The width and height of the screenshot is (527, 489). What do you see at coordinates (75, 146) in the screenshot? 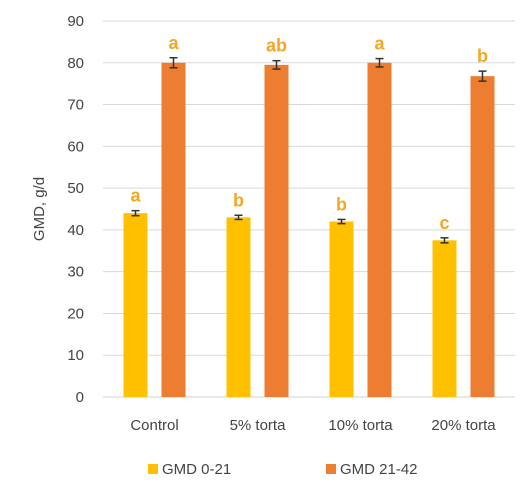
I see `y-tick-label: 60` at bounding box center [75, 146].